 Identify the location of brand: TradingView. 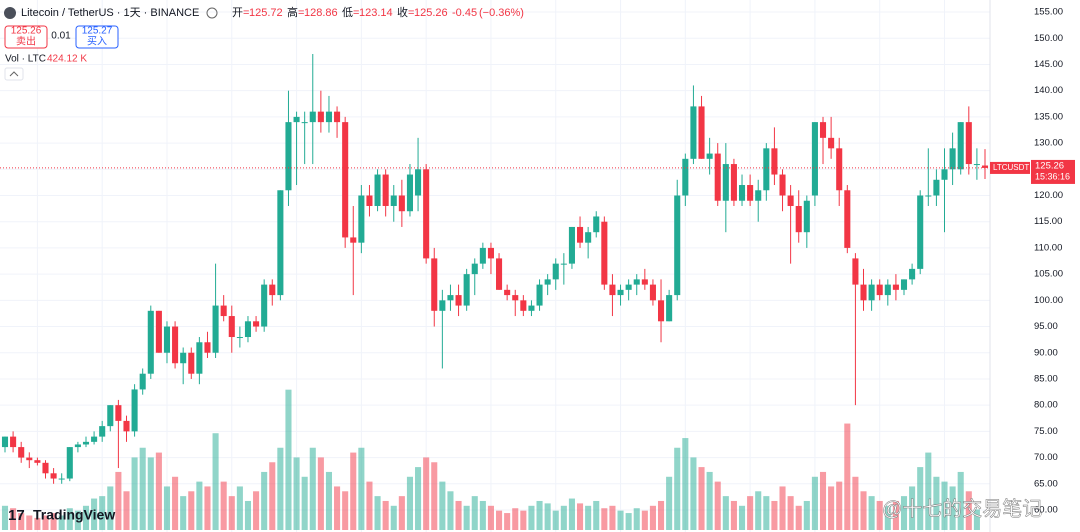
(74, 515).